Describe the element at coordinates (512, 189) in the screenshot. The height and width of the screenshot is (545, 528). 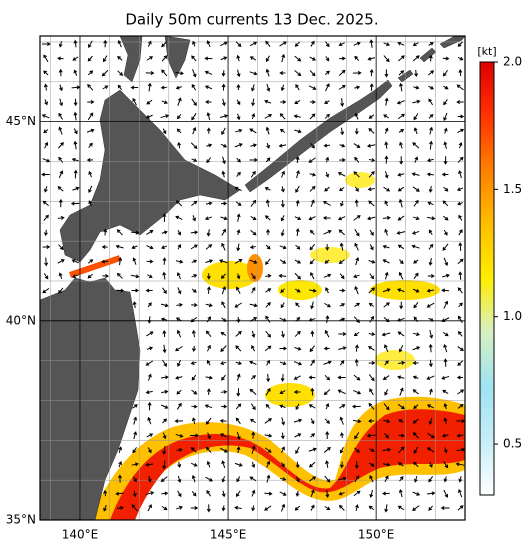
I see `colorbar-tick-label: 1.5` at that location.